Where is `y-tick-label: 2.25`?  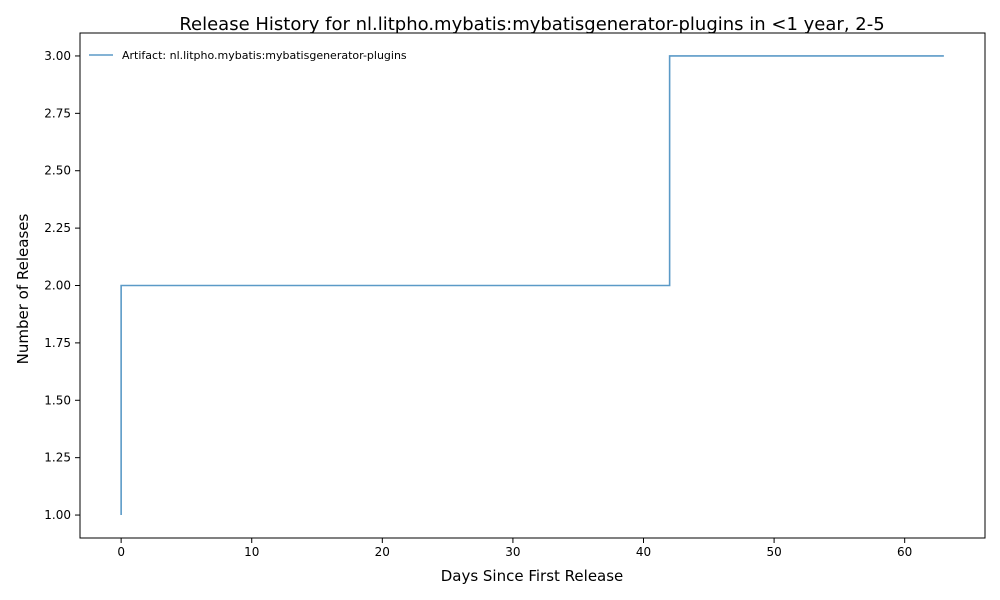
y-tick-label: 2.25 is located at coordinates (57, 228).